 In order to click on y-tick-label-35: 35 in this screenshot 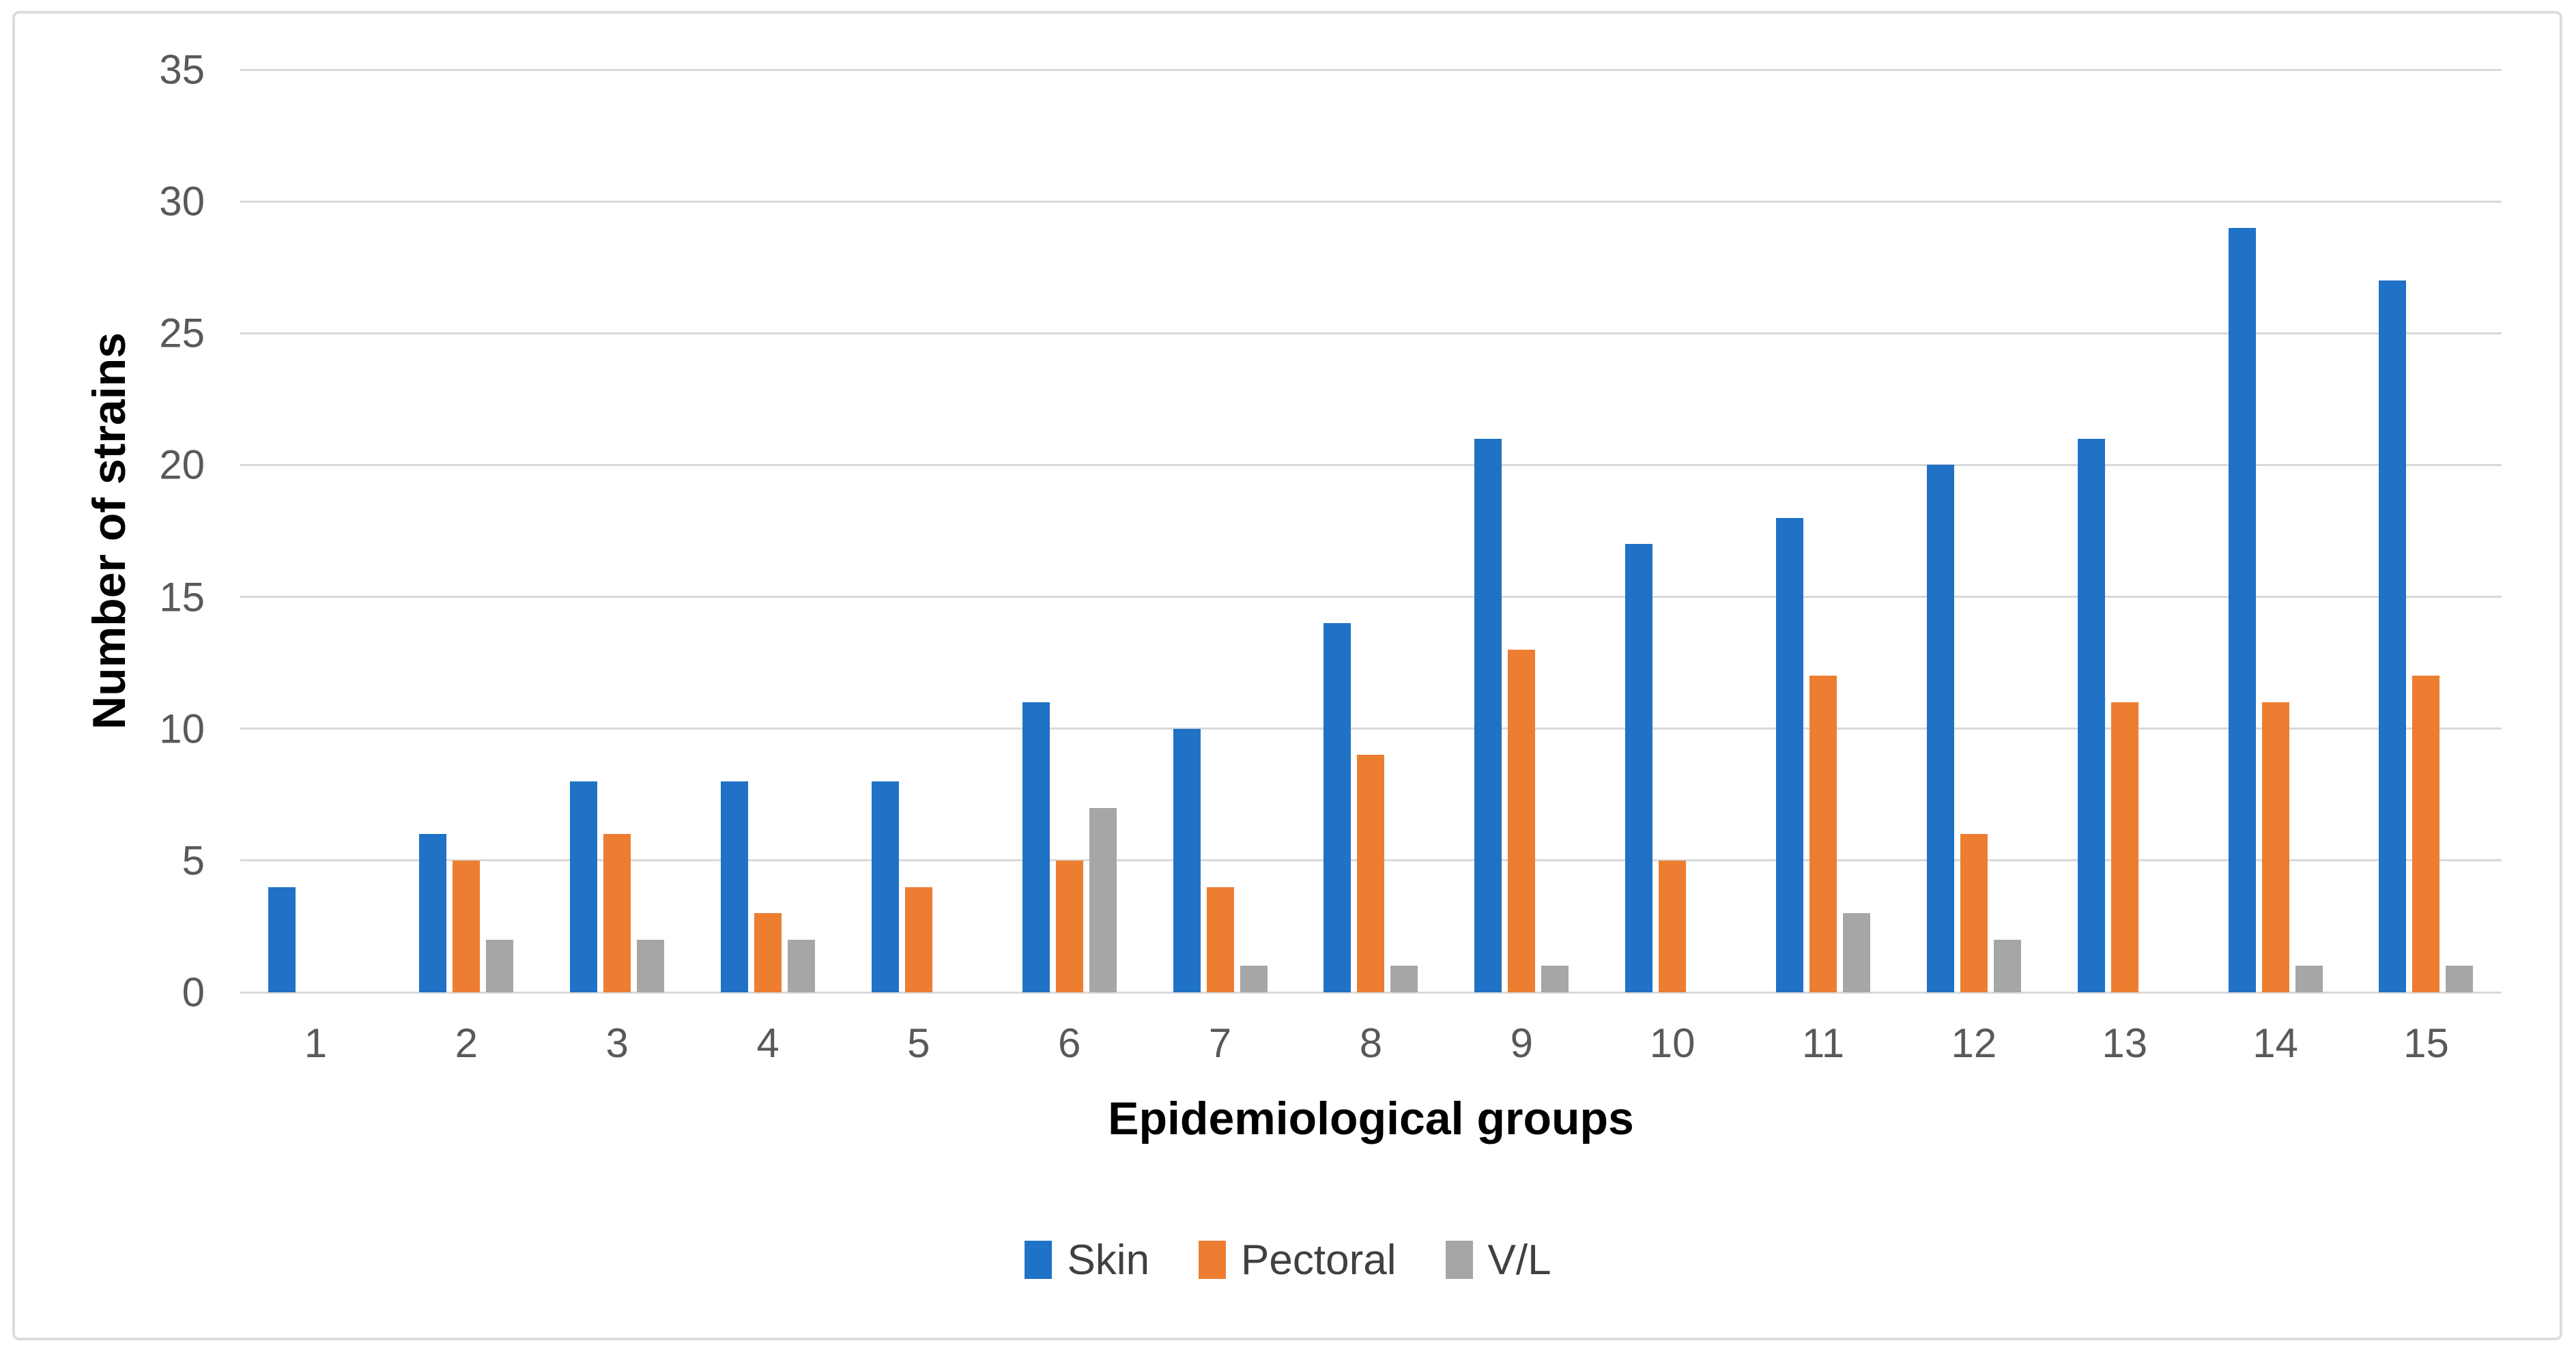, I will do `click(182, 69)`.